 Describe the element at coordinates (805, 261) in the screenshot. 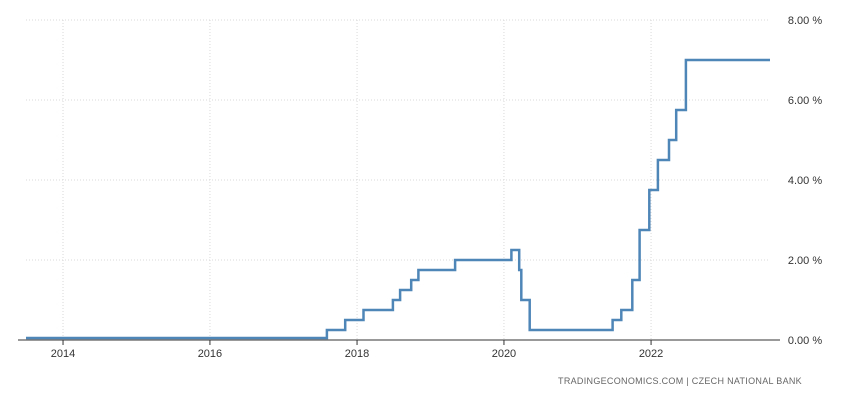

I see `y-tick-label: 2.00 %` at that location.